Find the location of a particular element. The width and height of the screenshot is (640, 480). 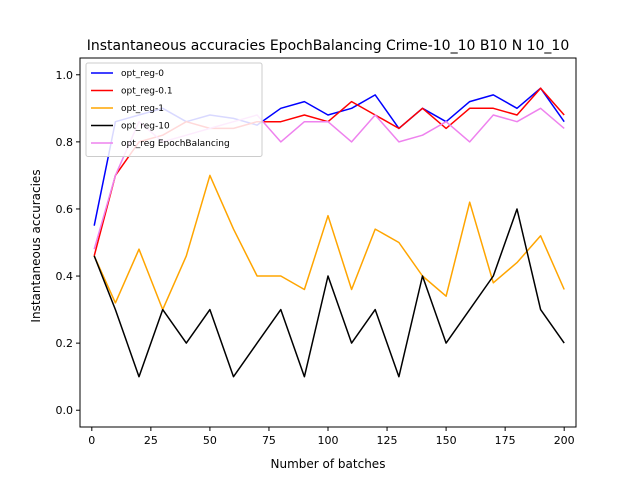

y-tick-label: 0.8 is located at coordinates (65, 142).